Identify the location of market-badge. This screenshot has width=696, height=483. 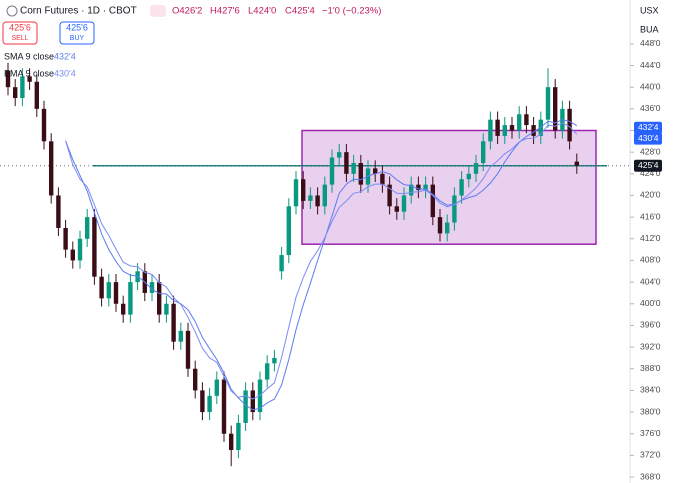
(158, 11).